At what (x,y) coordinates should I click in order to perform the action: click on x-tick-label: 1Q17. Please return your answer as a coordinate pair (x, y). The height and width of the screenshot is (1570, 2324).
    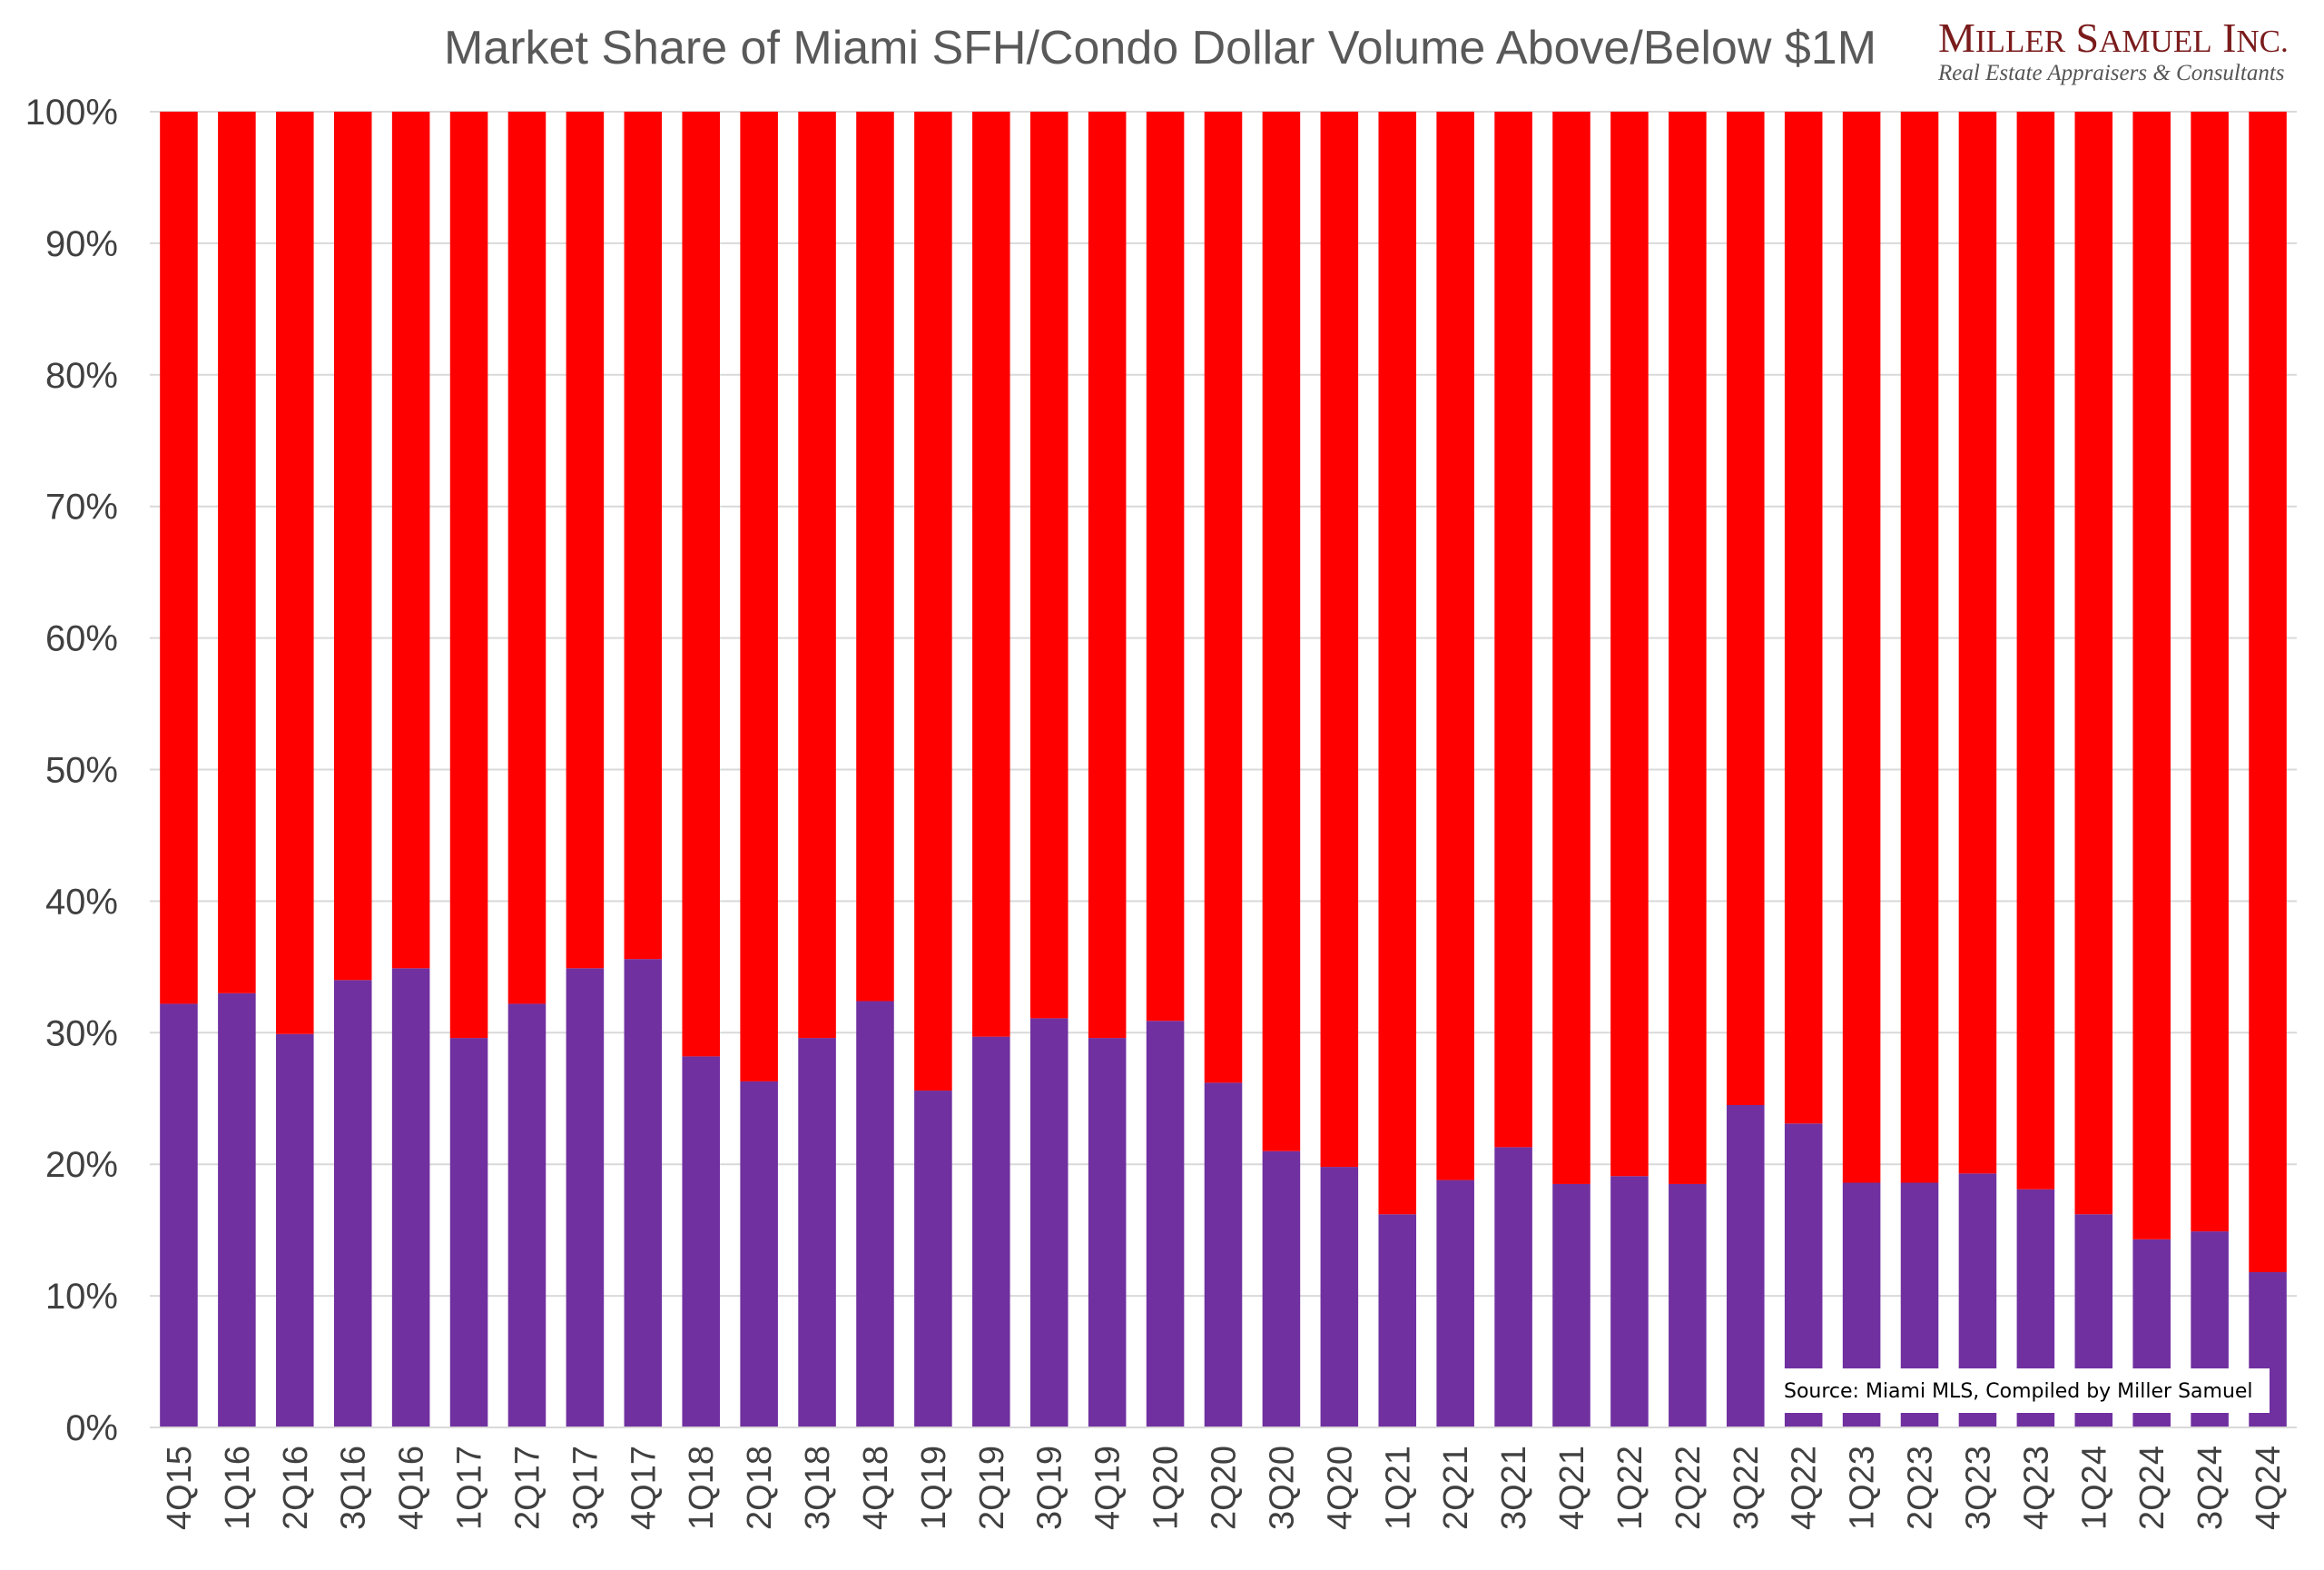
    Looking at the image, I should click on (470, 1488).